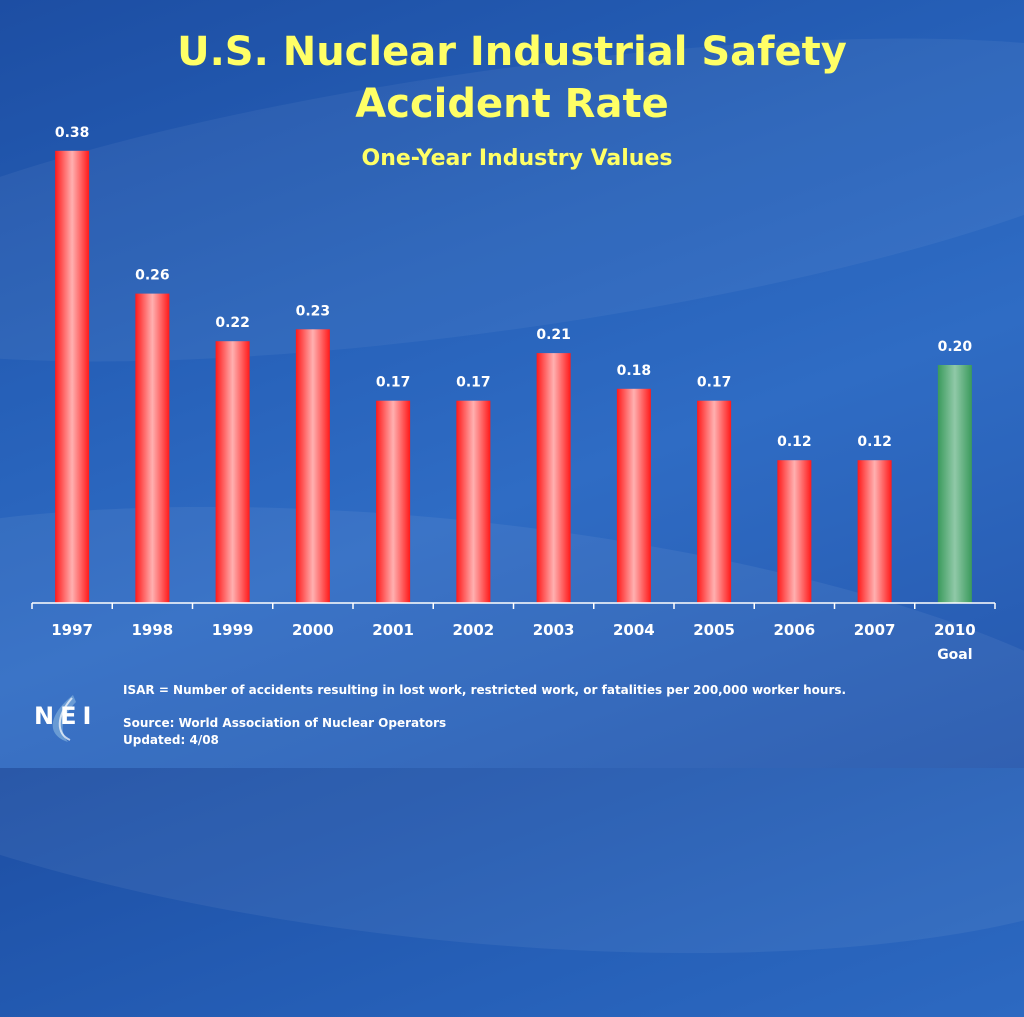 Image resolution: width=1024 pixels, height=1017 pixels. Describe the element at coordinates (393, 630) in the screenshot. I see `x-tick-label: 2001` at that location.